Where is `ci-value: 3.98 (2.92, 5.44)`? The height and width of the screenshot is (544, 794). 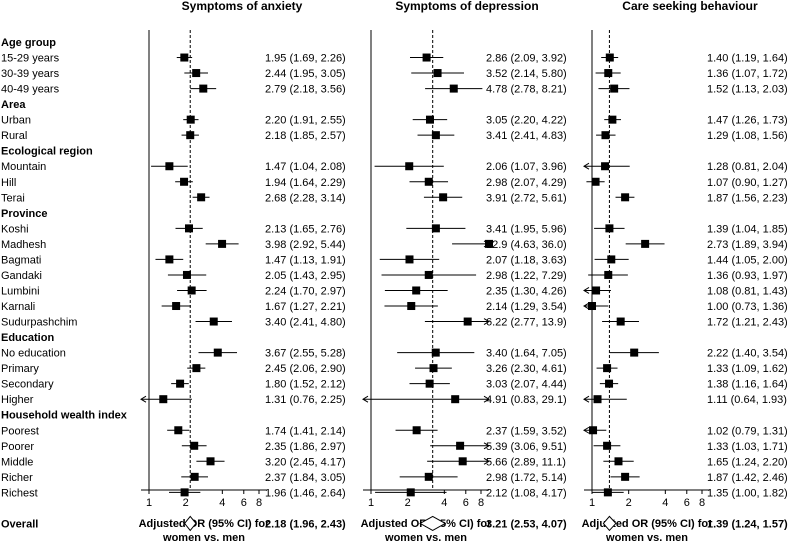
ci-value: 3.98 (2.92, 5.44) is located at coordinates (305, 245).